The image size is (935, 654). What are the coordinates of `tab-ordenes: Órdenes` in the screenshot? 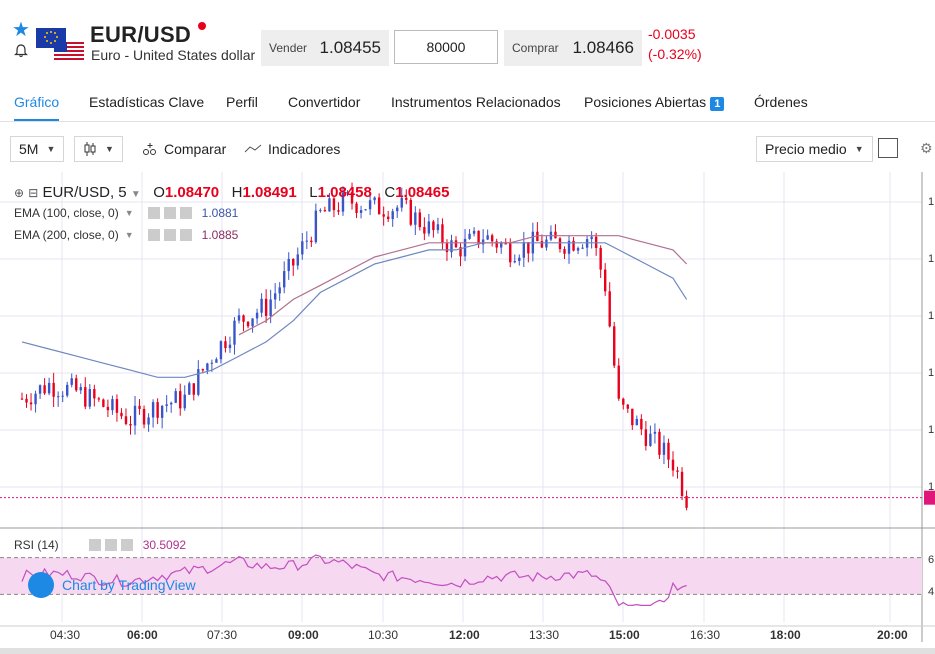 It's located at (781, 102).